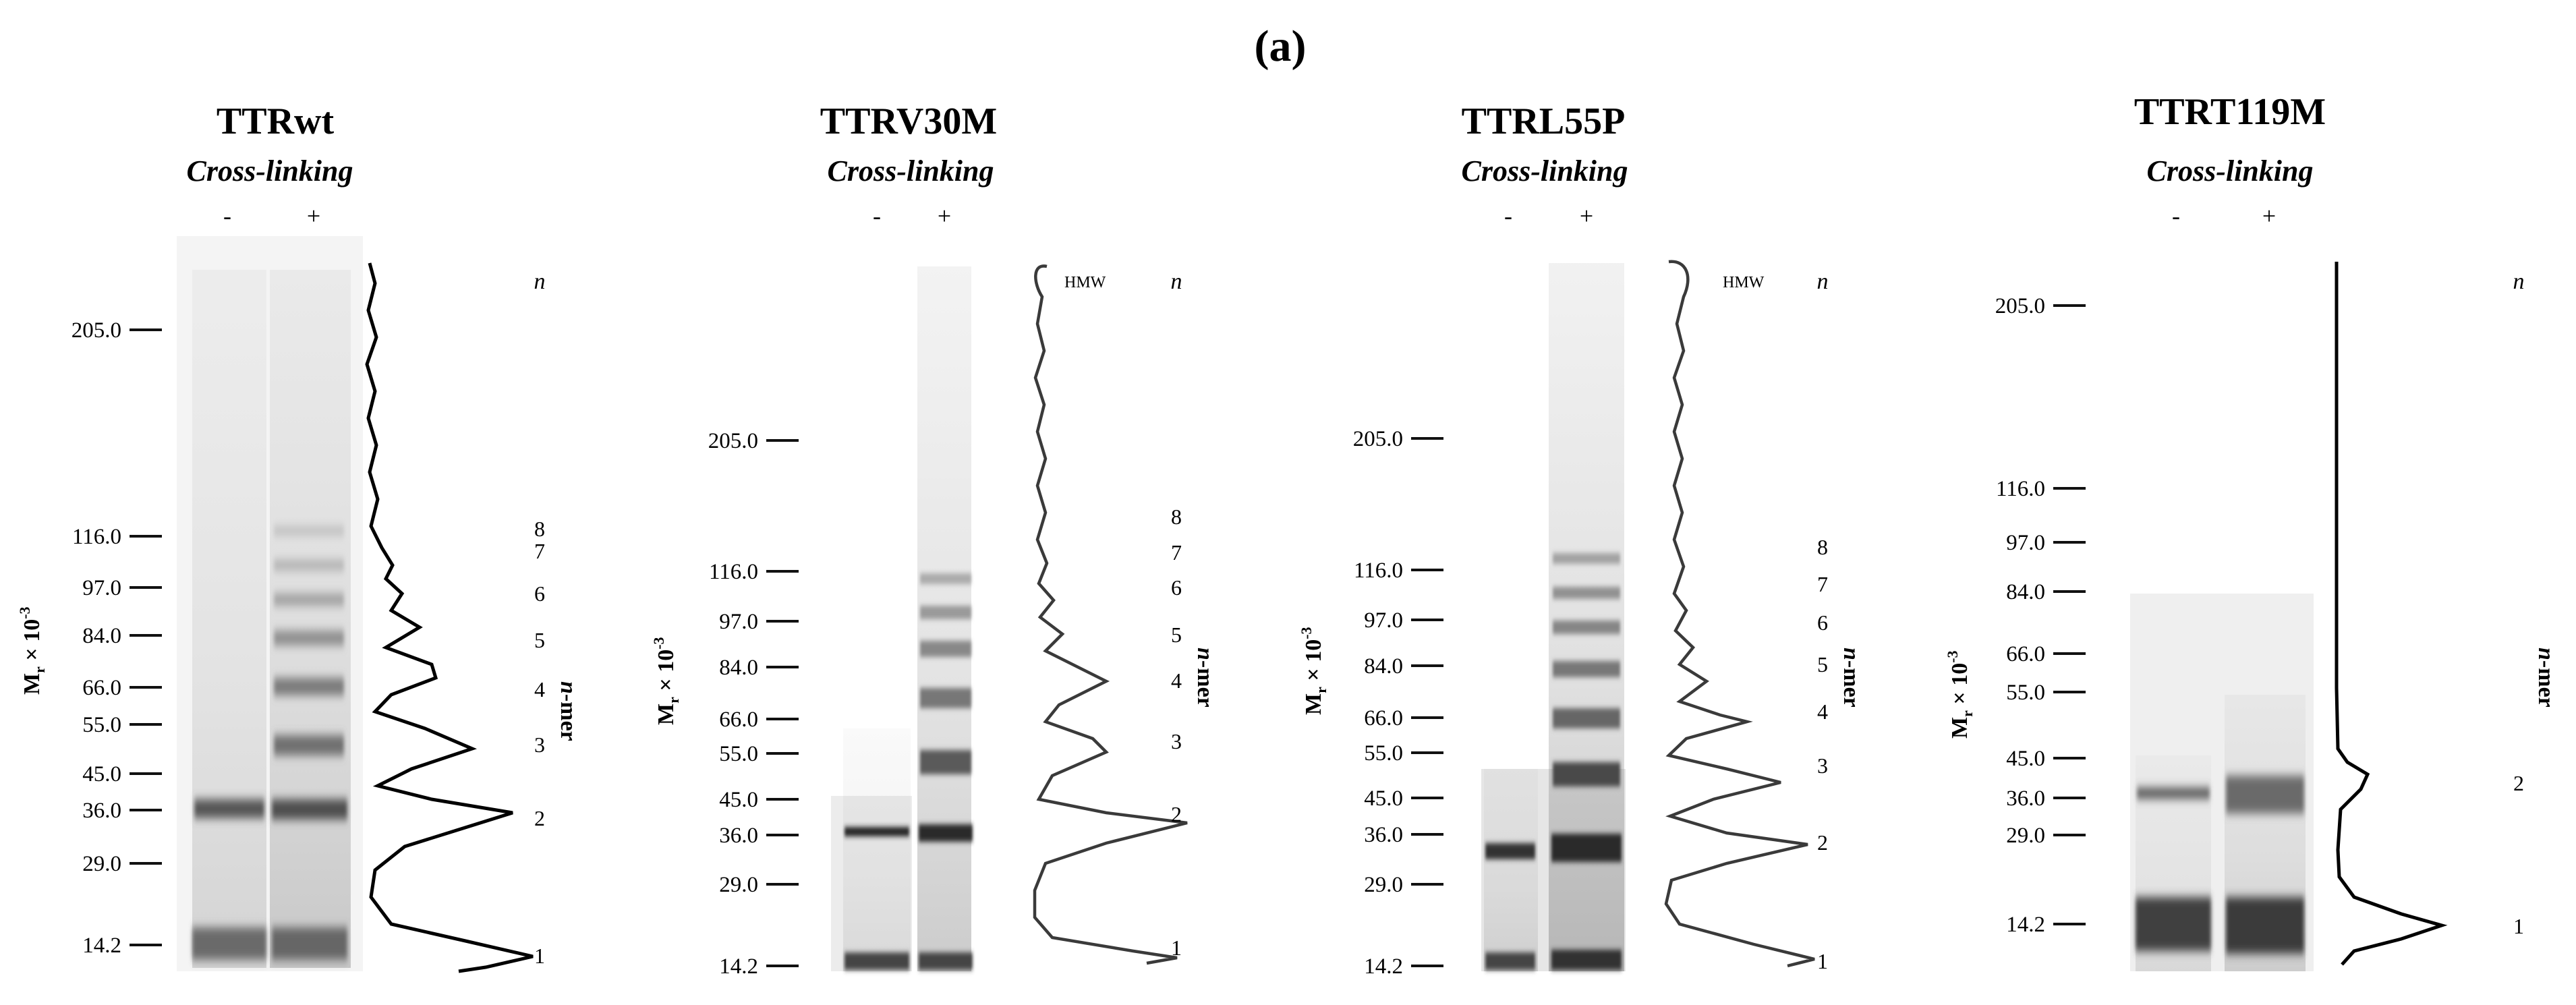 This screenshot has width=2576, height=1005. I want to click on panel-title: TTRT119M, so click(2230, 112).